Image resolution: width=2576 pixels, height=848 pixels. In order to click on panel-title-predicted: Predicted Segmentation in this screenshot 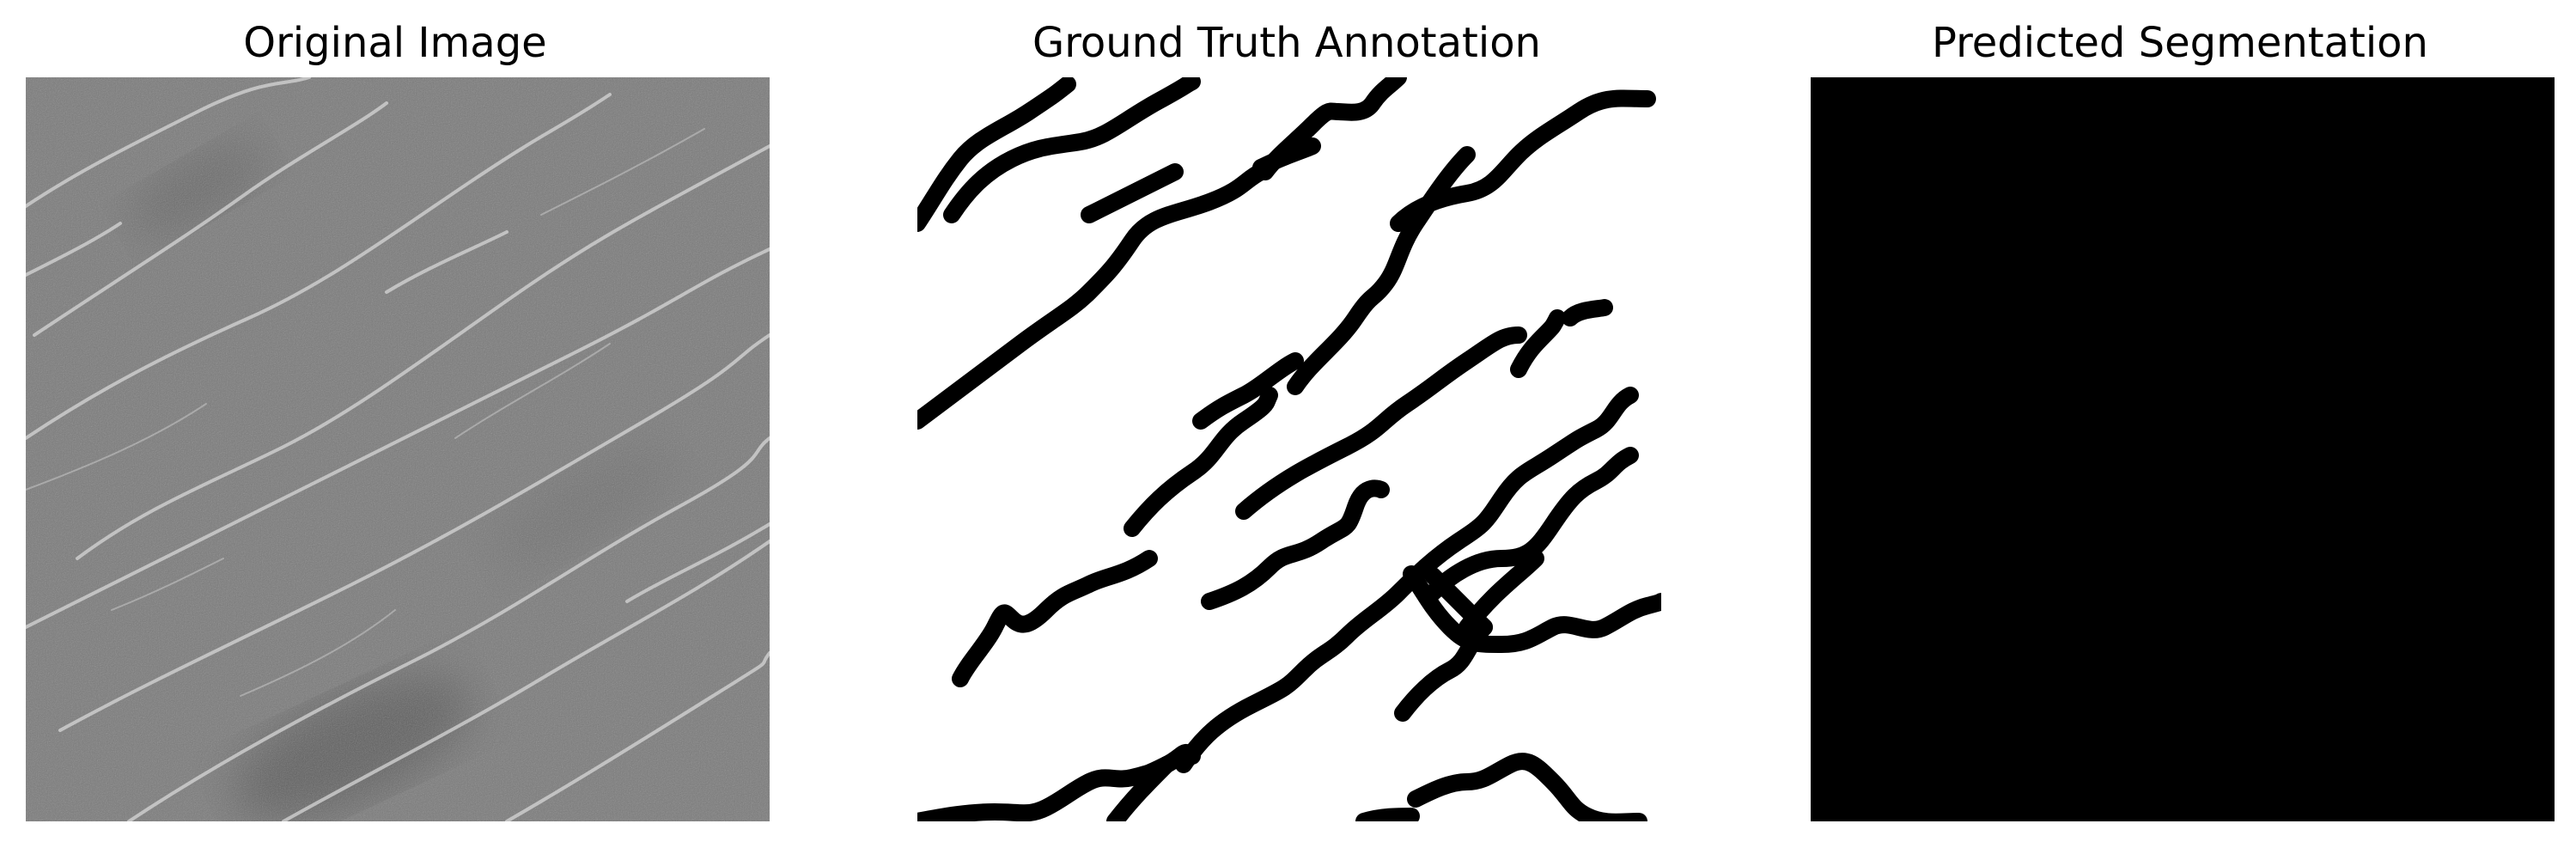, I will do `click(2180, 43)`.